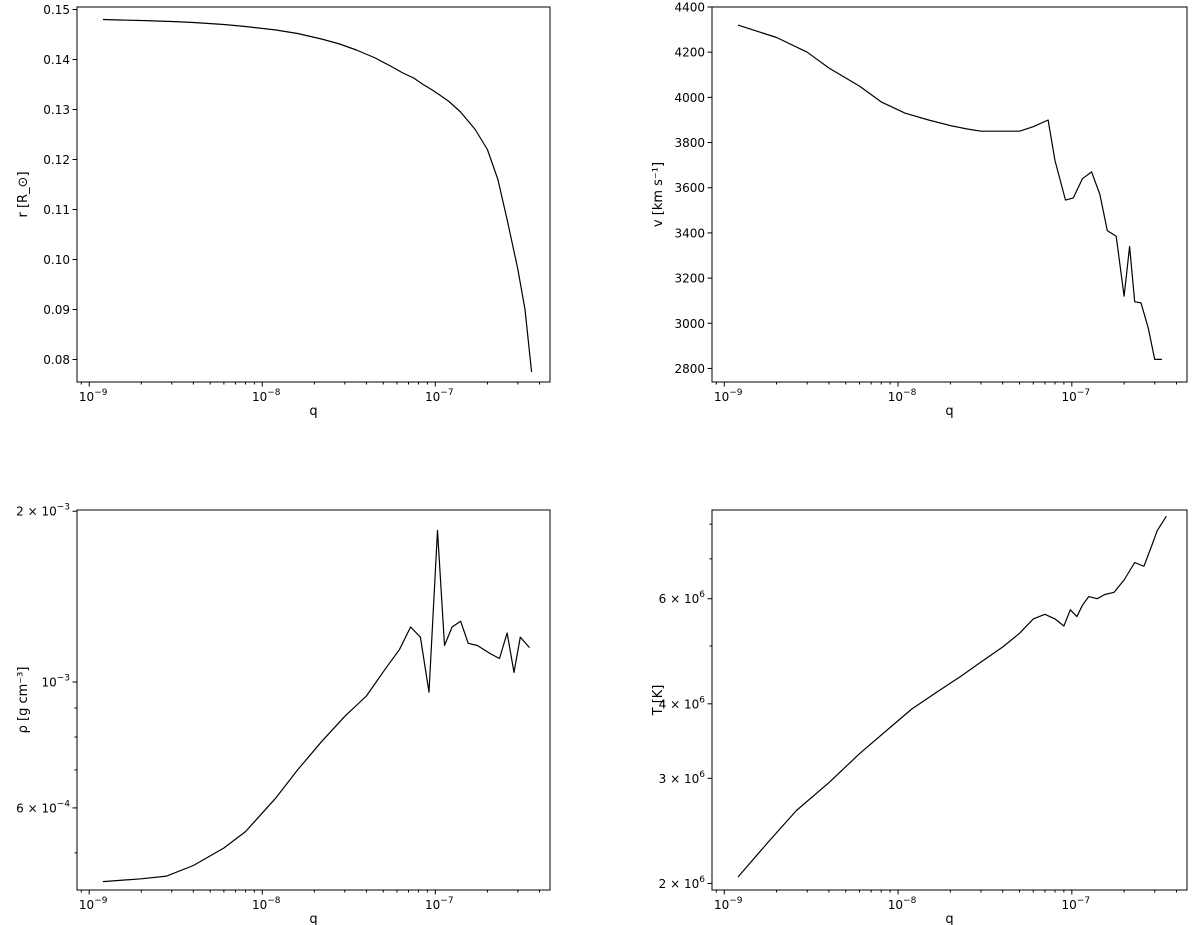 This screenshot has width=1200, height=925. Describe the element at coordinates (689, 98) in the screenshot. I see `y-tick-label: 4000` at that location.